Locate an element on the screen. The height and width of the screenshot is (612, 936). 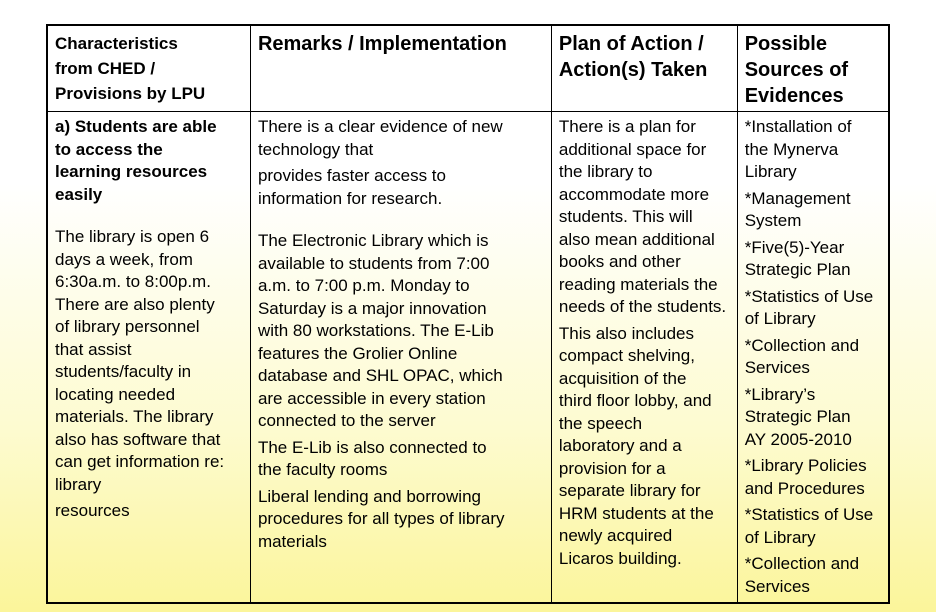
text-line: materials is located at coordinates (292, 541).